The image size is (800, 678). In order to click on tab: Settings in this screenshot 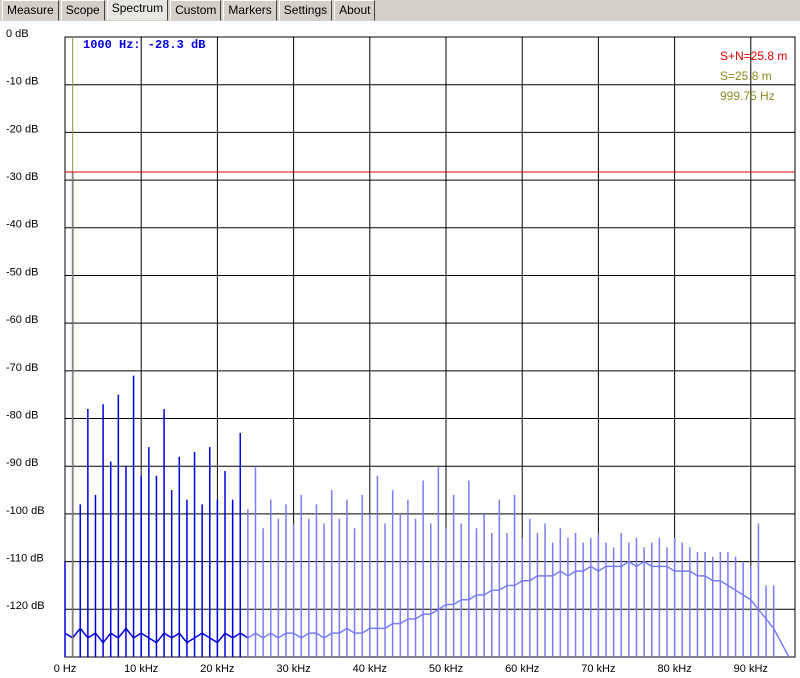, I will do `click(305, 10)`.